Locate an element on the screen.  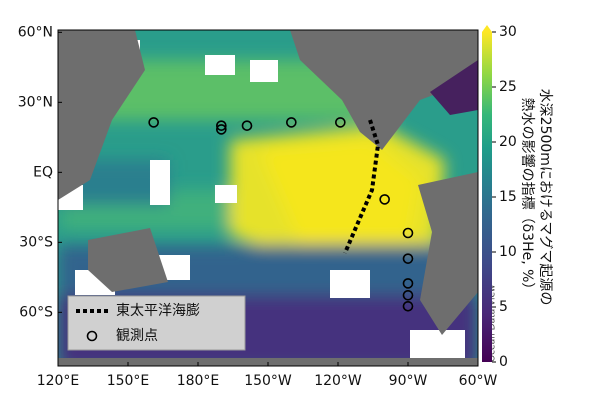
colorbar-label: 水深2500mにおけるマグマ起源の is located at coordinates (545, 197).